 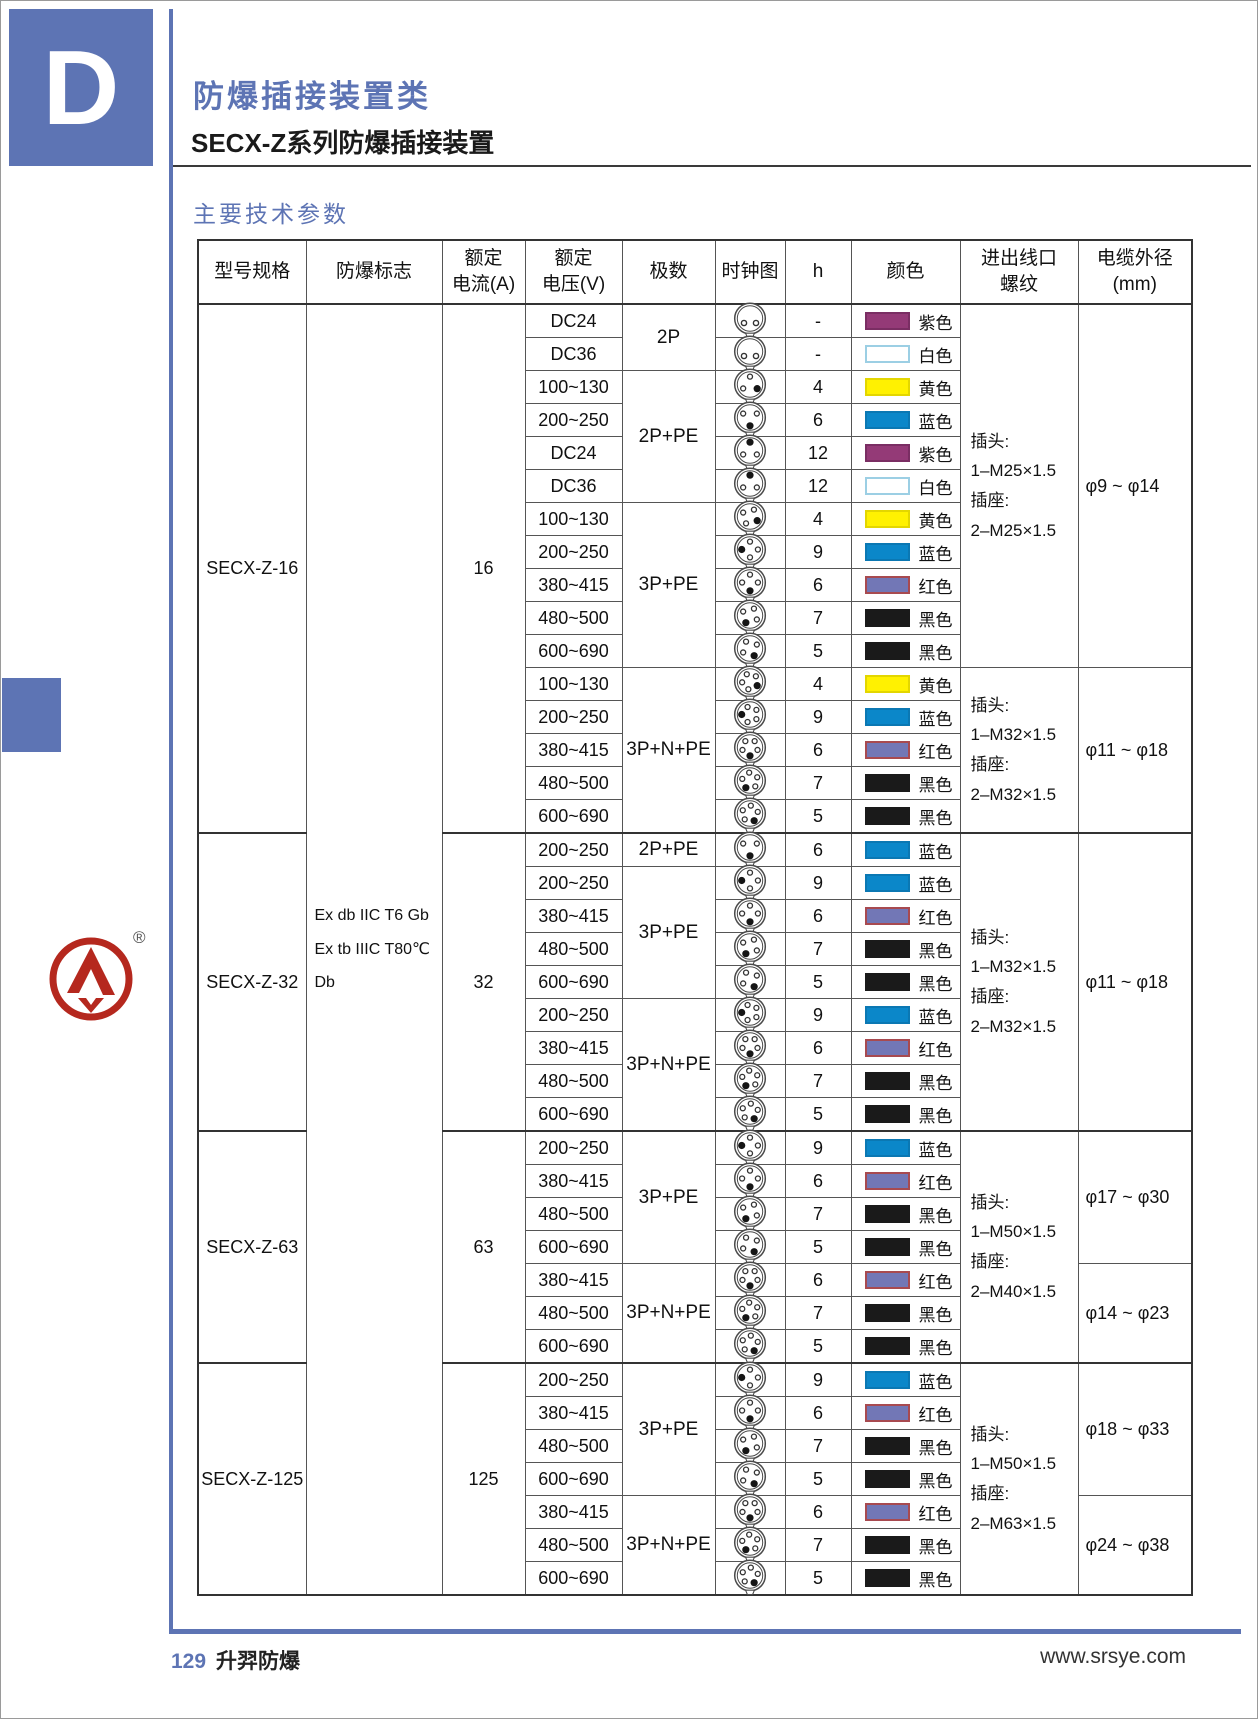 What do you see at coordinates (235, 1660) in the screenshot?
I see `footer-left: 129 升羿防爆` at bounding box center [235, 1660].